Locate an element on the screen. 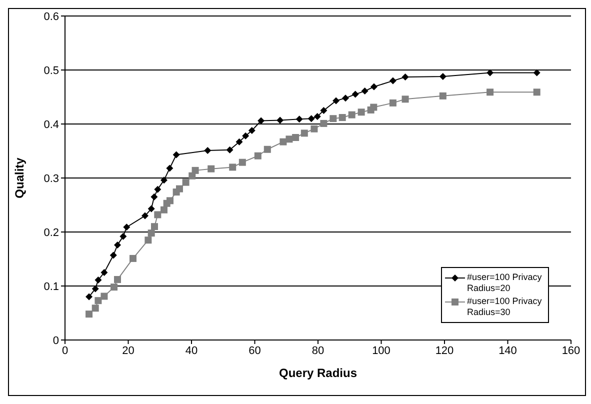 This screenshot has width=591, height=404. x-tick-label: 60 is located at coordinates (254, 350).